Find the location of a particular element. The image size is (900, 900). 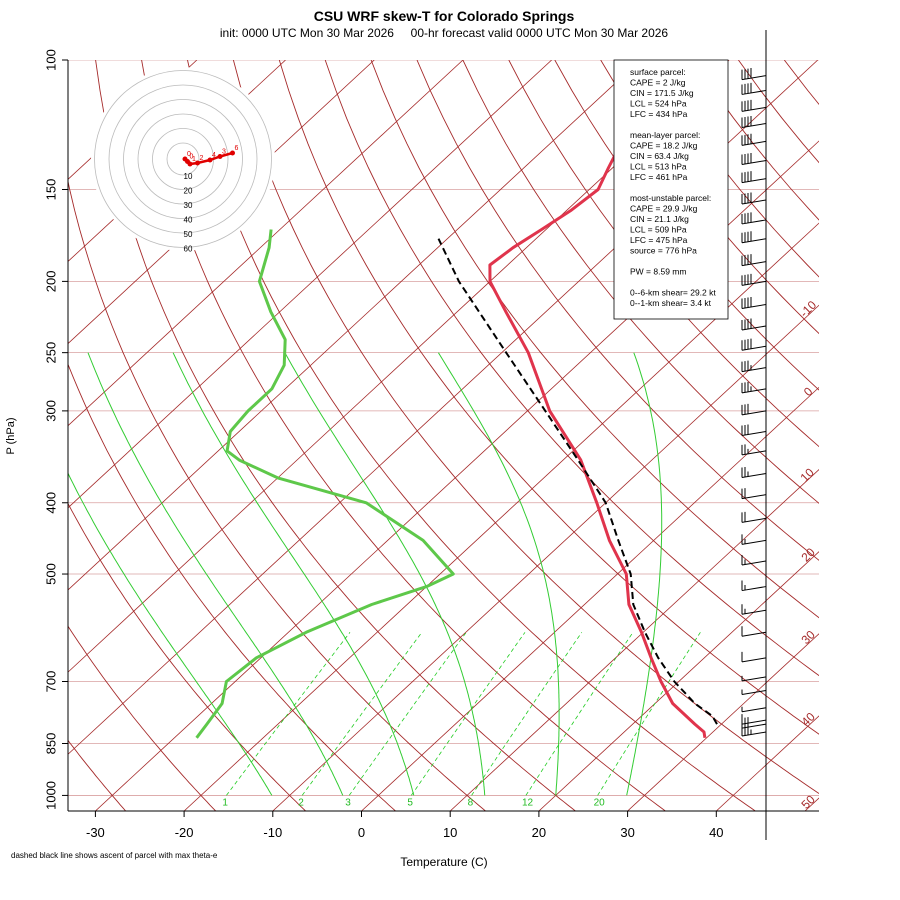

info-line: PW = 8.59 mm is located at coordinates (658, 272).